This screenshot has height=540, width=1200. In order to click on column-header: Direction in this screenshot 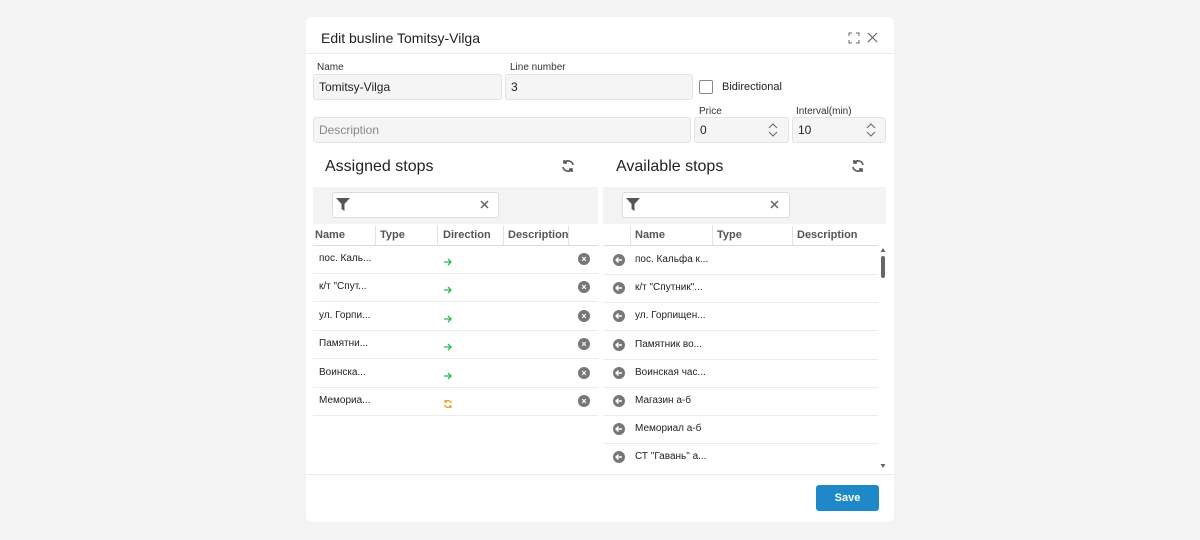, I will do `click(467, 235)`.